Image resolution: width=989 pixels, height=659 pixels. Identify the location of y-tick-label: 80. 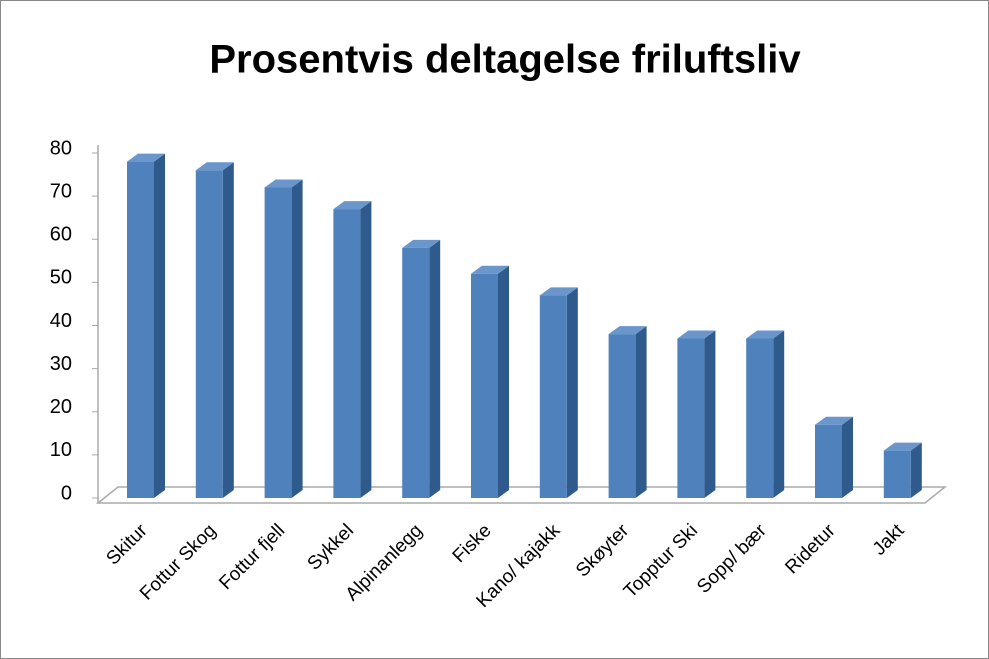
(61, 148).